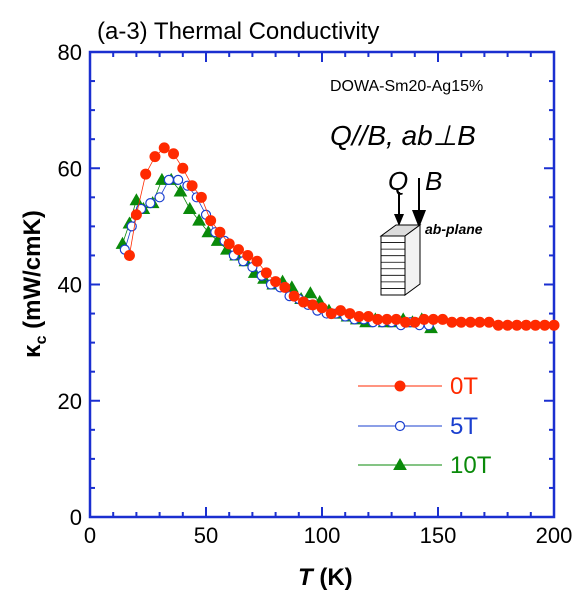 This screenshot has height=597, width=580. I want to click on x-tick-label: 50, so click(206, 535).